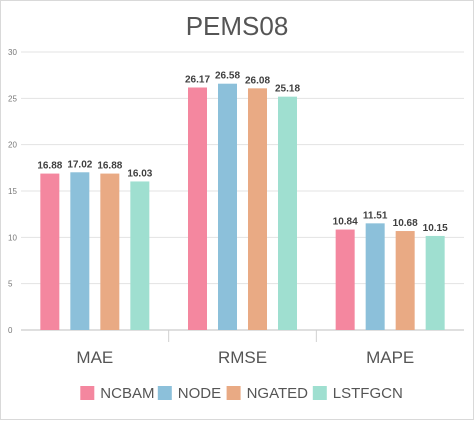 This screenshot has width=474, height=424. I want to click on x-category-label: MAE, so click(94, 357).